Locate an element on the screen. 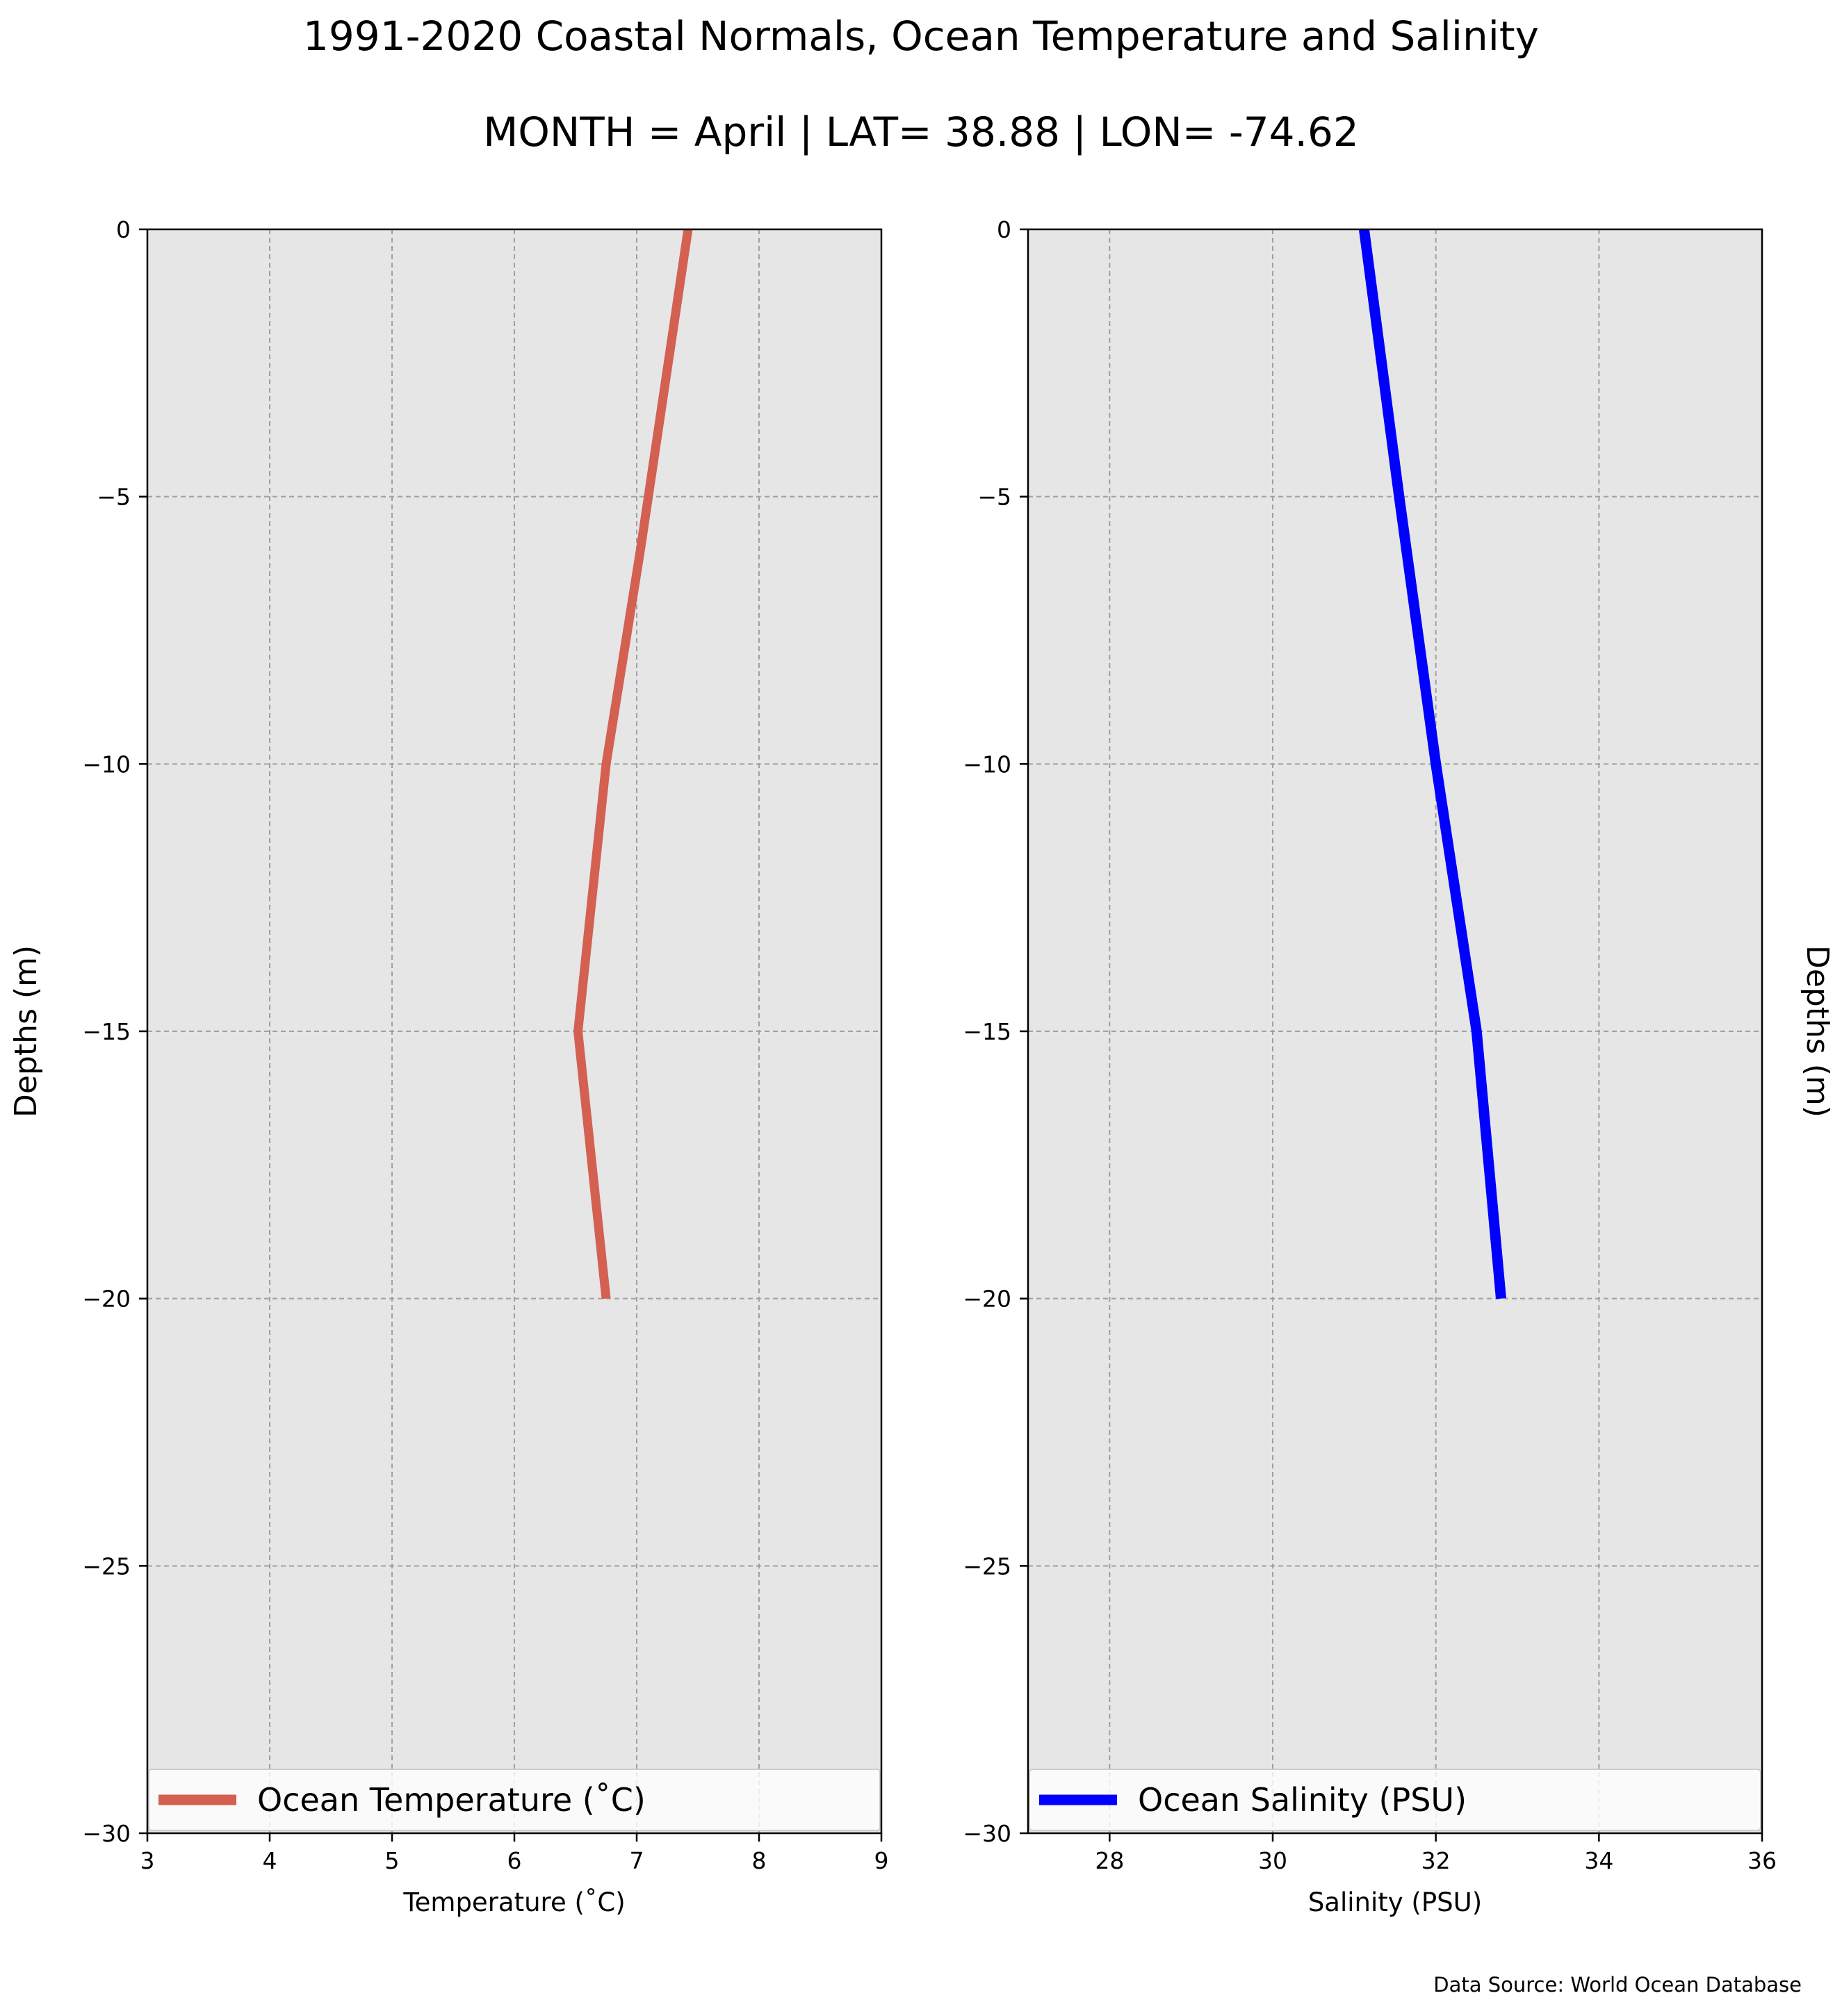 The width and height of the screenshot is (1842, 2016). temperature-series-line is located at coordinates (633, 765).